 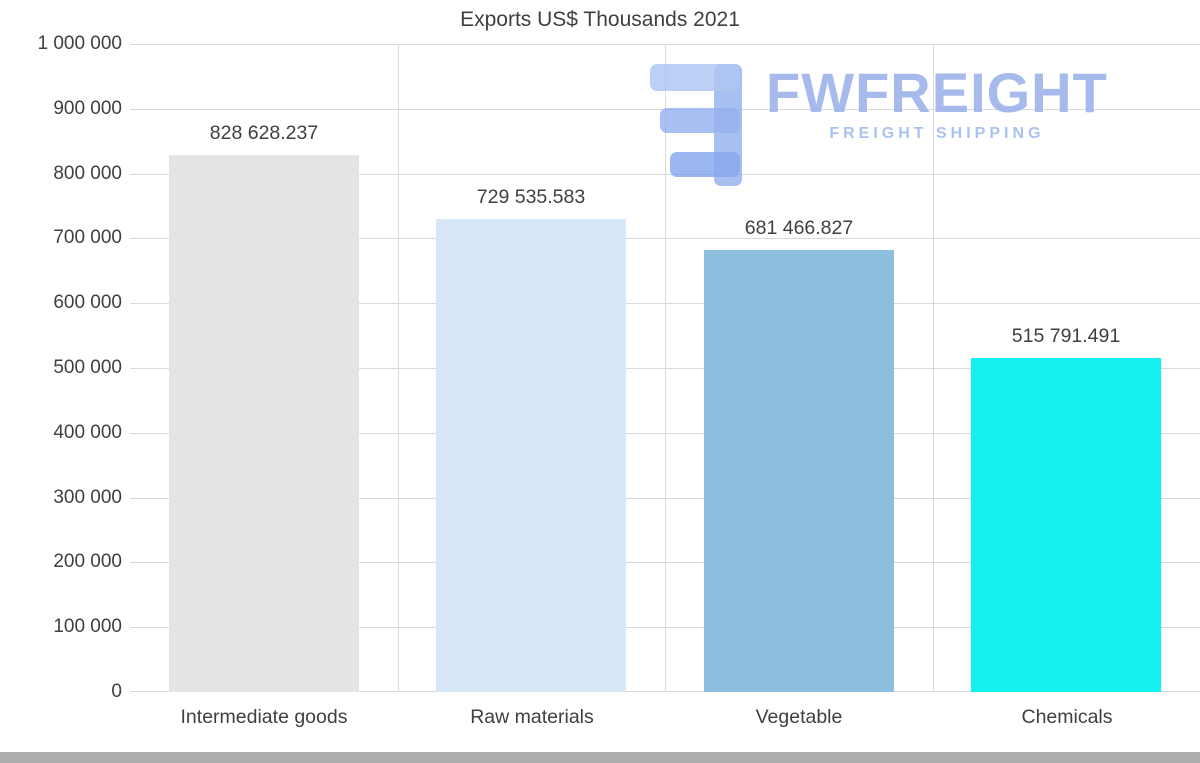 What do you see at coordinates (1066, 525) in the screenshot?
I see `bar-chemicals` at bounding box center [1066, 525].